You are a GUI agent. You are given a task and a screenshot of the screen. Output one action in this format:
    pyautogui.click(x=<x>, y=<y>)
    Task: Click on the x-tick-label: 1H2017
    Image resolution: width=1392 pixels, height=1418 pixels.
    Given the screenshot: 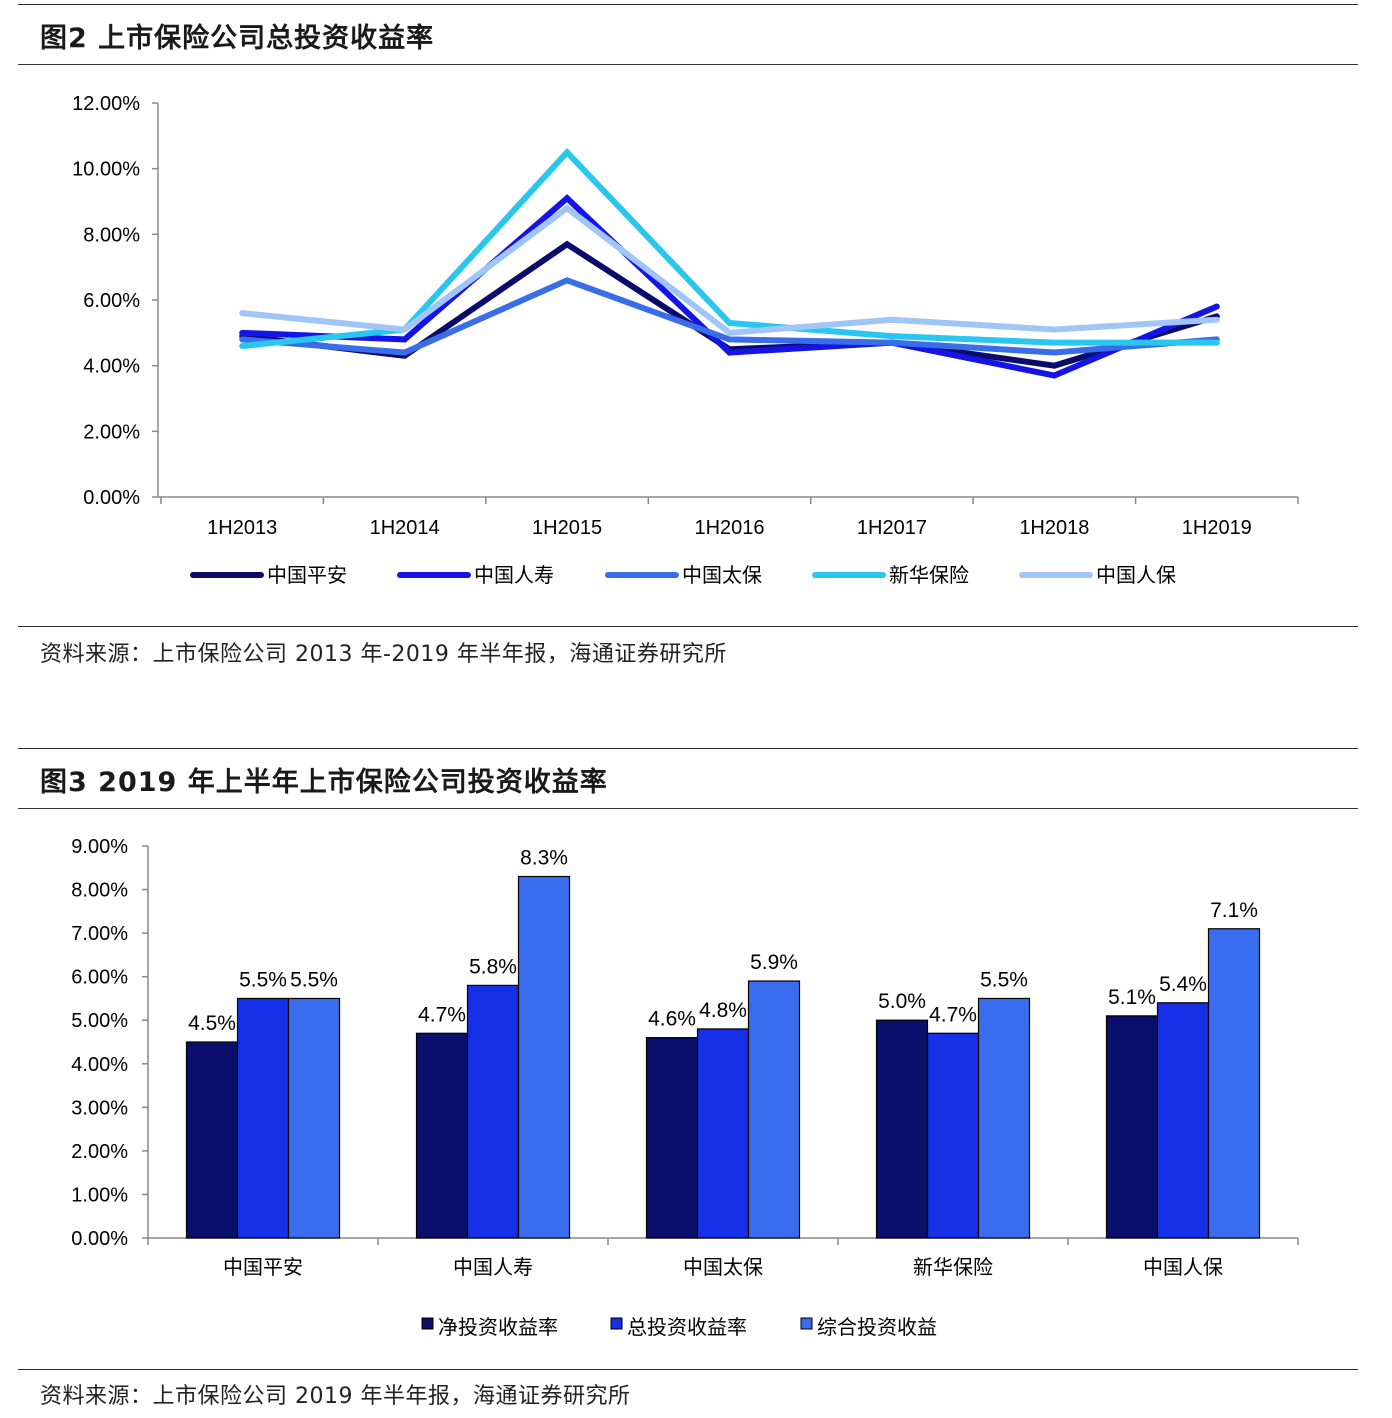 What is the action you would take?
    pyautogui.click(x=892, y=528)
    